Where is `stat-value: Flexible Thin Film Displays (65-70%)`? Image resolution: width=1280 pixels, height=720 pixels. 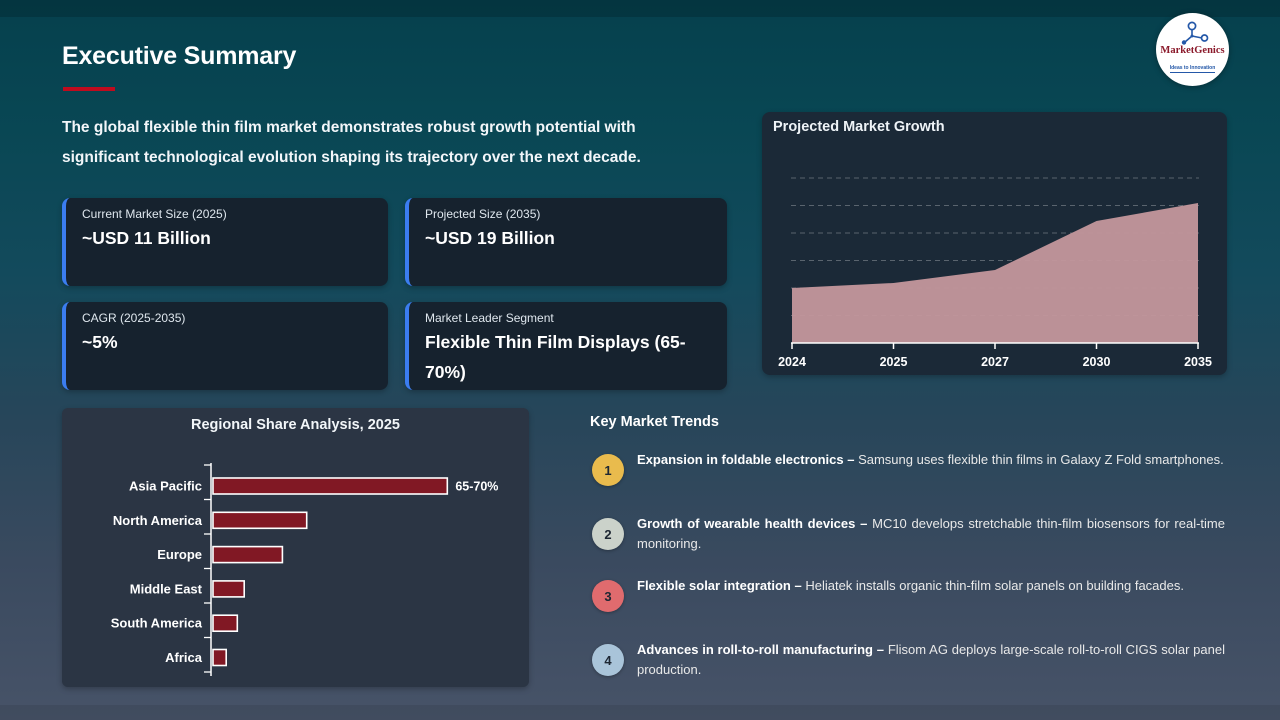
stat-value: Flexible Thin Film Displays (65-70%) is located at coordinates (555, 357).